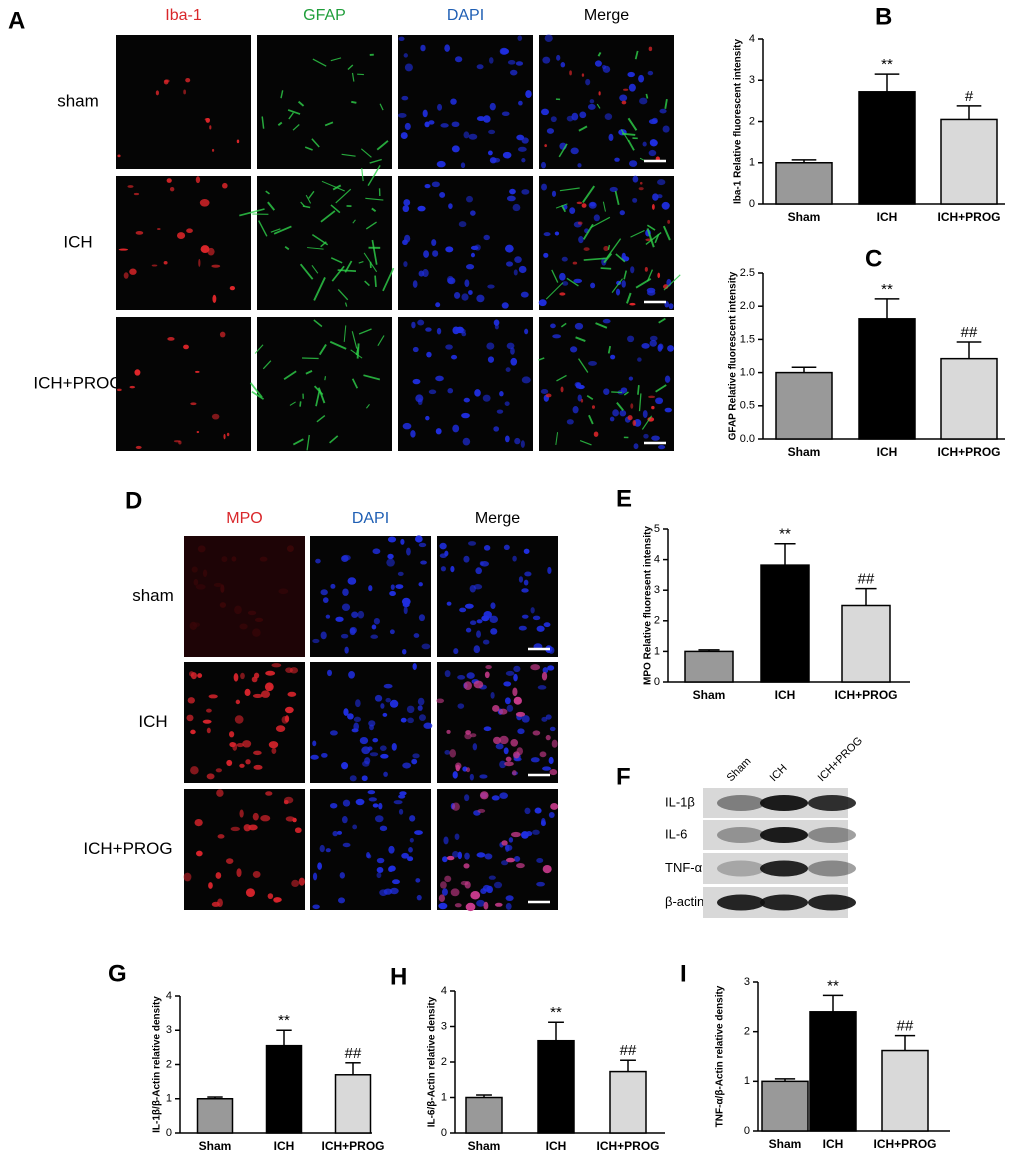 The width and height of the screenshot is (1020, 1156). What do you see at coordinates (657, 621) in the screenshot?
I see `y-tick-label: 2` at bounding box center [657, 621].